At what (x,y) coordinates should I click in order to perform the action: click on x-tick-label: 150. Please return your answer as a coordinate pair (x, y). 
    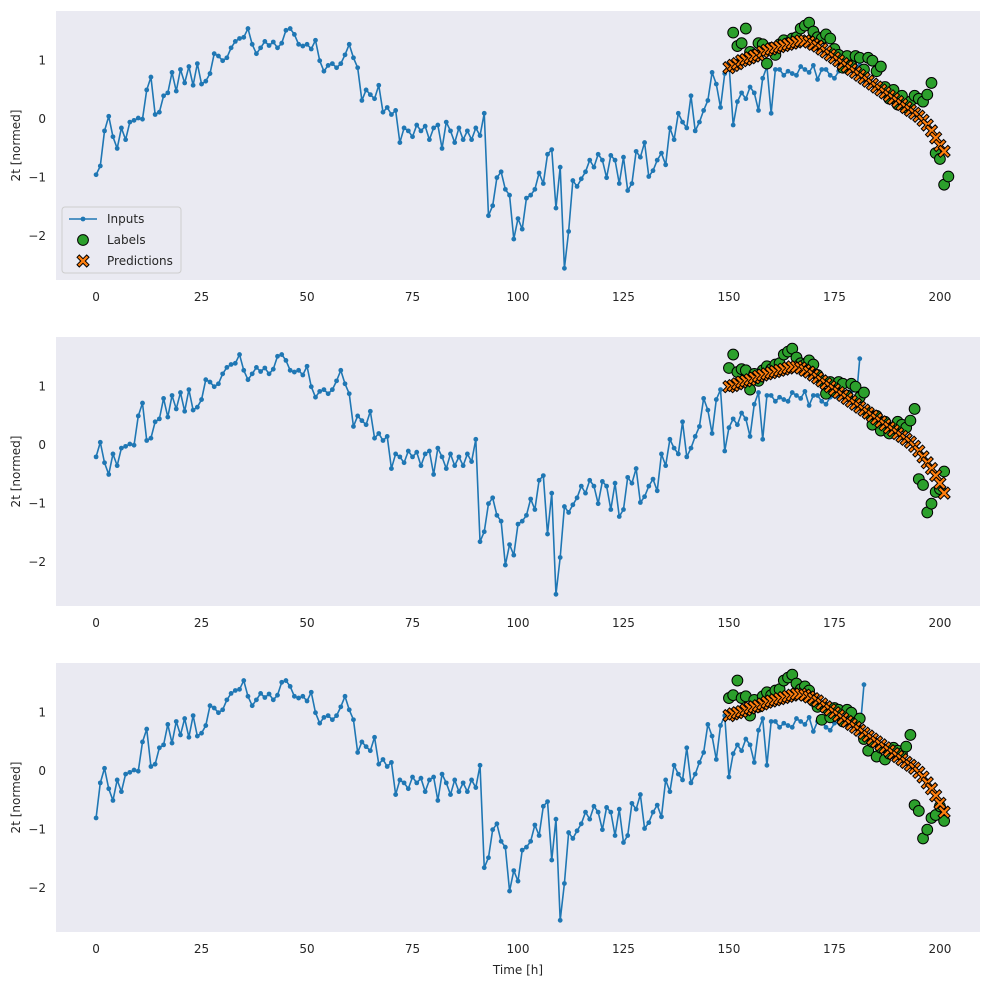
    Looking at the image, I should click on (729, 297).